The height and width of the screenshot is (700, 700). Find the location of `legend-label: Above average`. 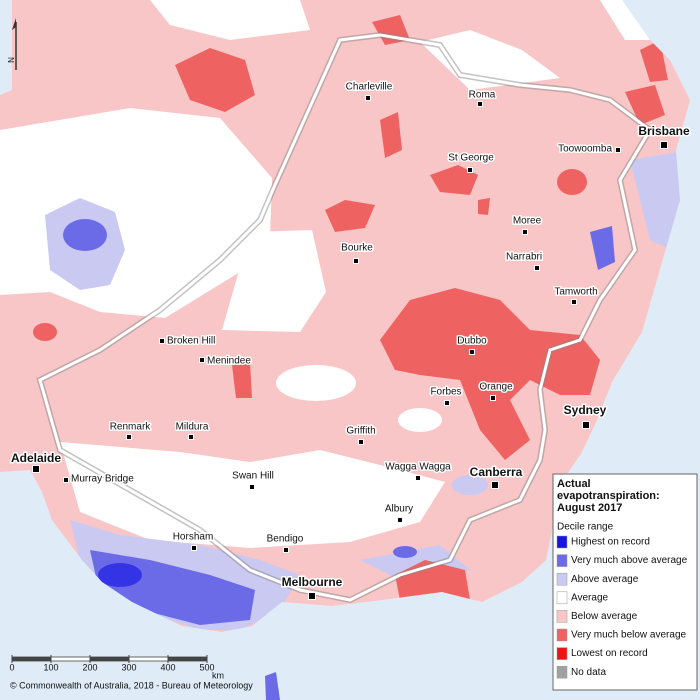

legend-label: Above average is located at coordinates (605, 579).